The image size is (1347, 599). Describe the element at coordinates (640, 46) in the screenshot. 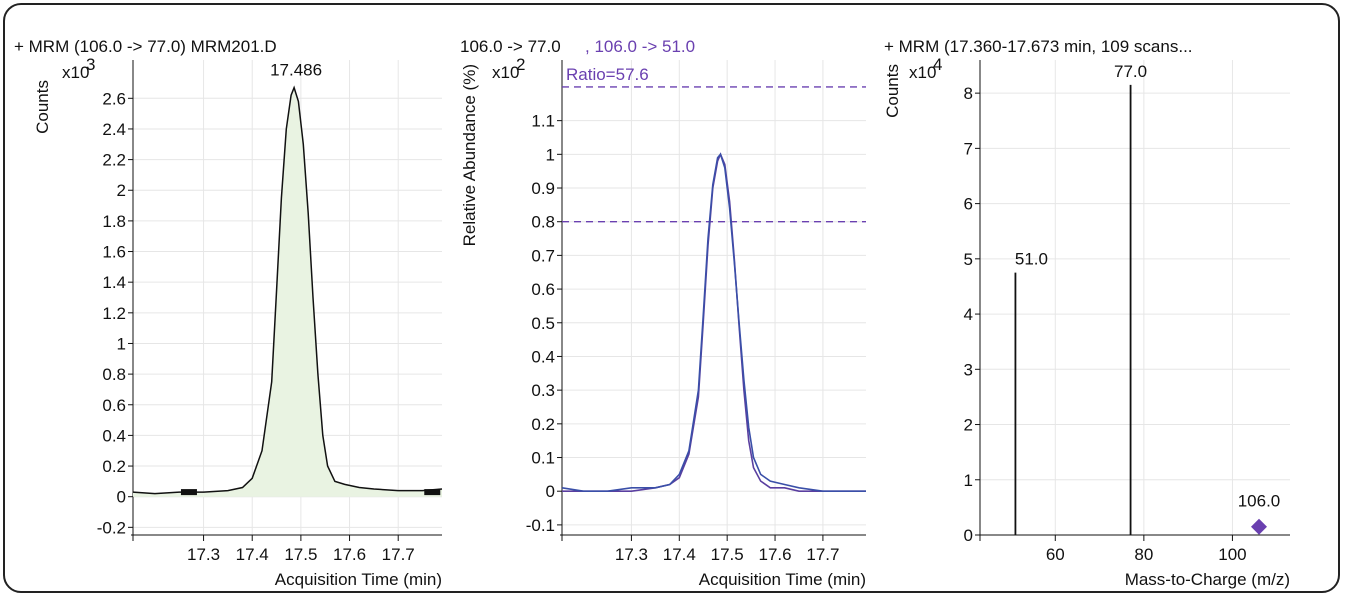

I see `panel2-title-b: , 106.0 -> 51.0` at that location.